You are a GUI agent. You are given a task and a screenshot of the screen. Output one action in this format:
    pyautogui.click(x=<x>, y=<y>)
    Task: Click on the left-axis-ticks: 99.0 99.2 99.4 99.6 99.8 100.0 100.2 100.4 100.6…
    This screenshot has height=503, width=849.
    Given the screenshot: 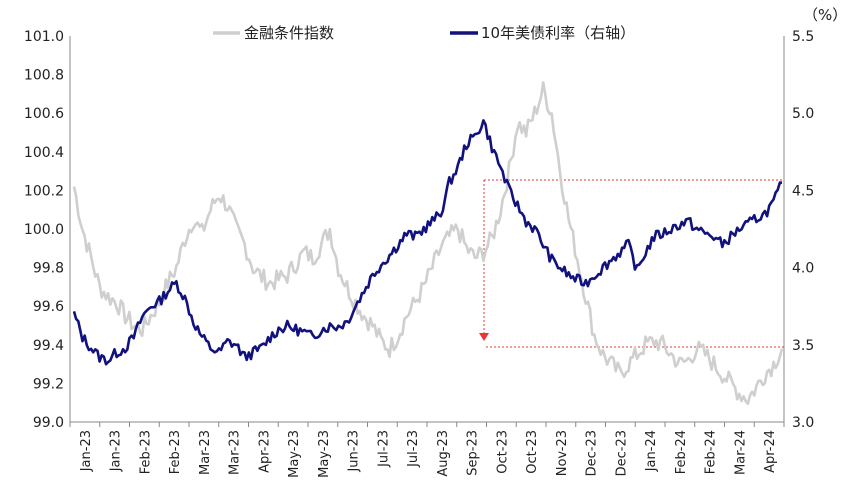 What is the action you would take?
    pyautogui.click(x=44, y=230)
    